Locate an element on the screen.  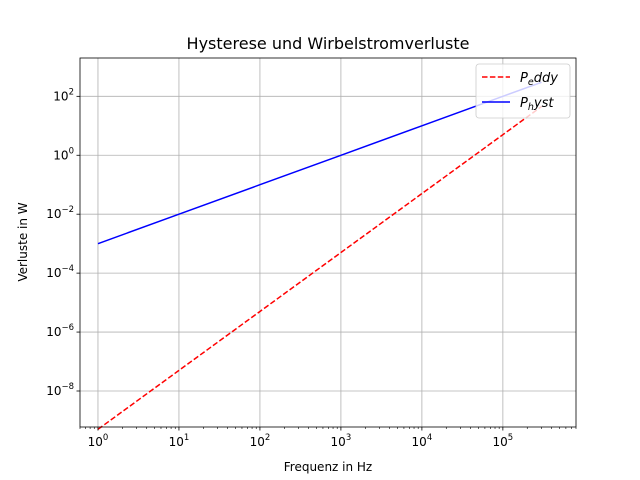
chart-title: Hysterese und Wirbelstromverluste is located at coordinates (328, 43).